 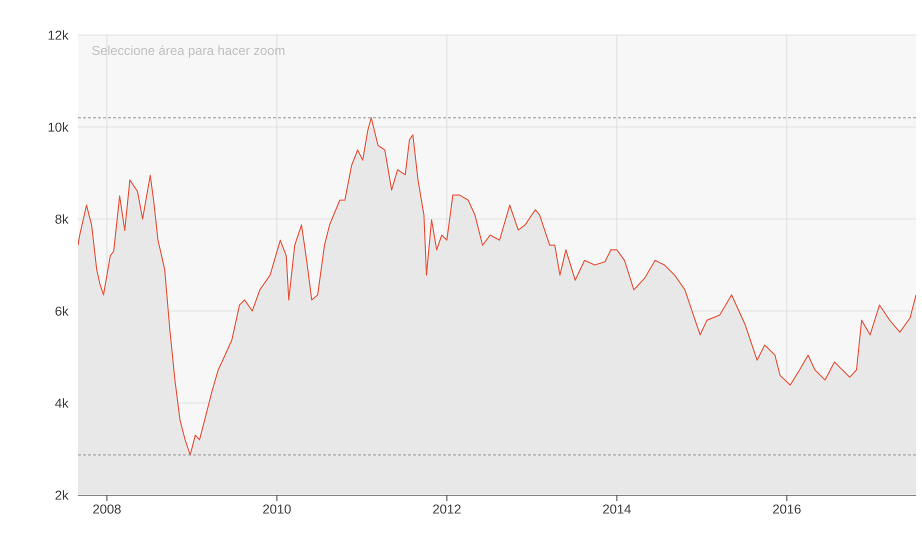 I want to click on x-tick-label: 2014, so click(x=617, y=509).